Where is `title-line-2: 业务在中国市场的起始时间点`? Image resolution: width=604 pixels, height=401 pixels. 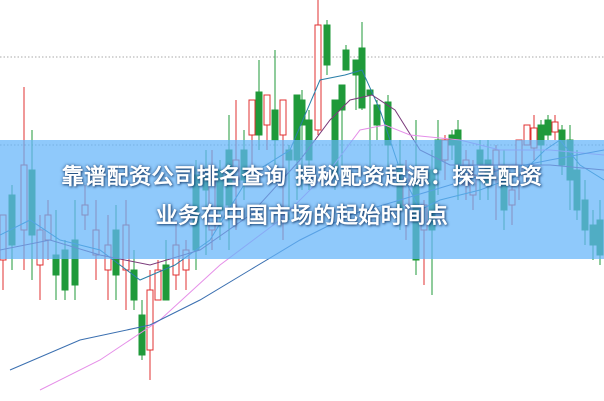
title-line-2: 业务在中国市场的起始时间点 is located at coordinates (302, 216).